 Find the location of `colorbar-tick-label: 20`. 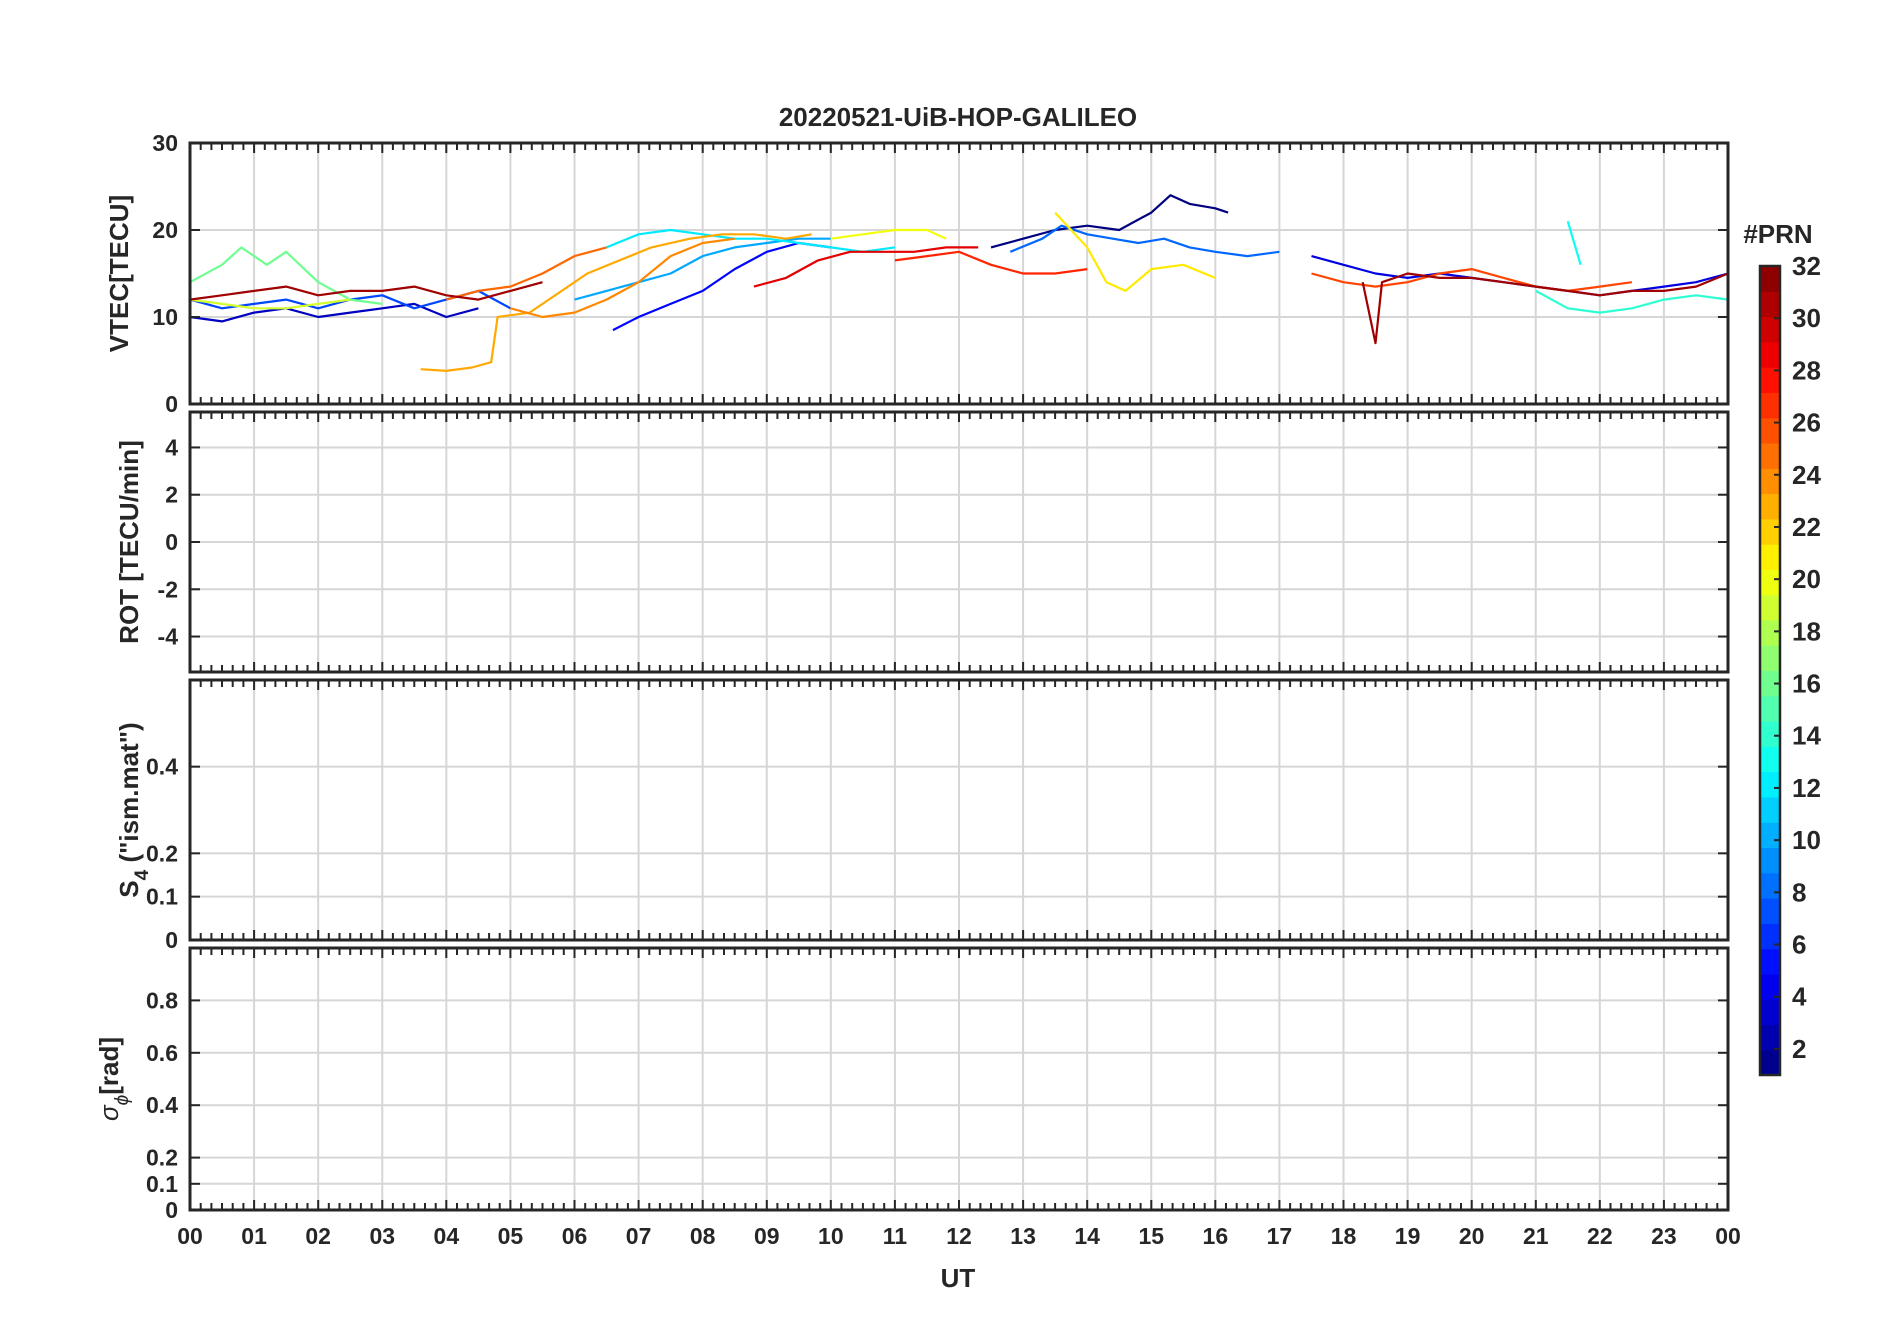

colorbar-tick-label: 20 is located at coordinates (1806, 579).